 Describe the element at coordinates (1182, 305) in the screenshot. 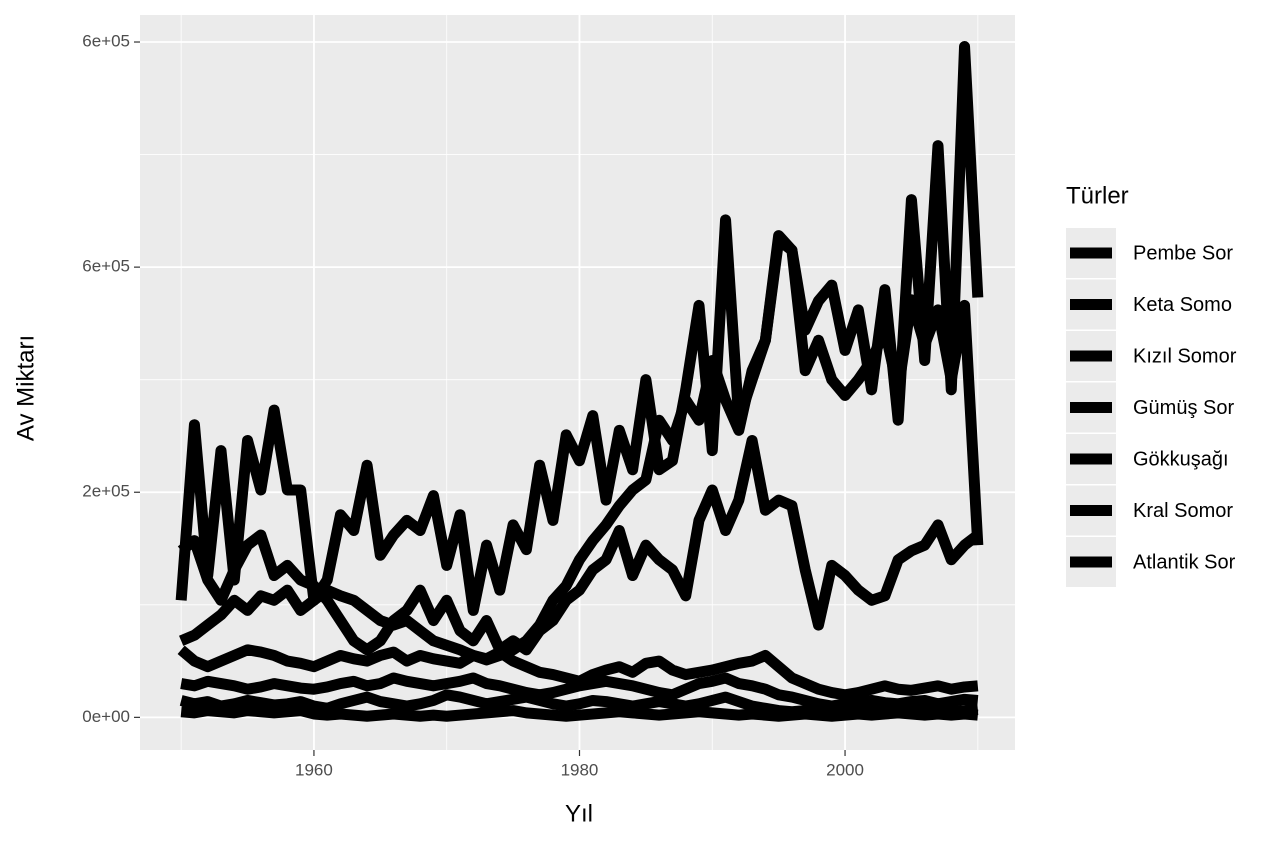

I see `legend-label: Keta Somo` at that location.